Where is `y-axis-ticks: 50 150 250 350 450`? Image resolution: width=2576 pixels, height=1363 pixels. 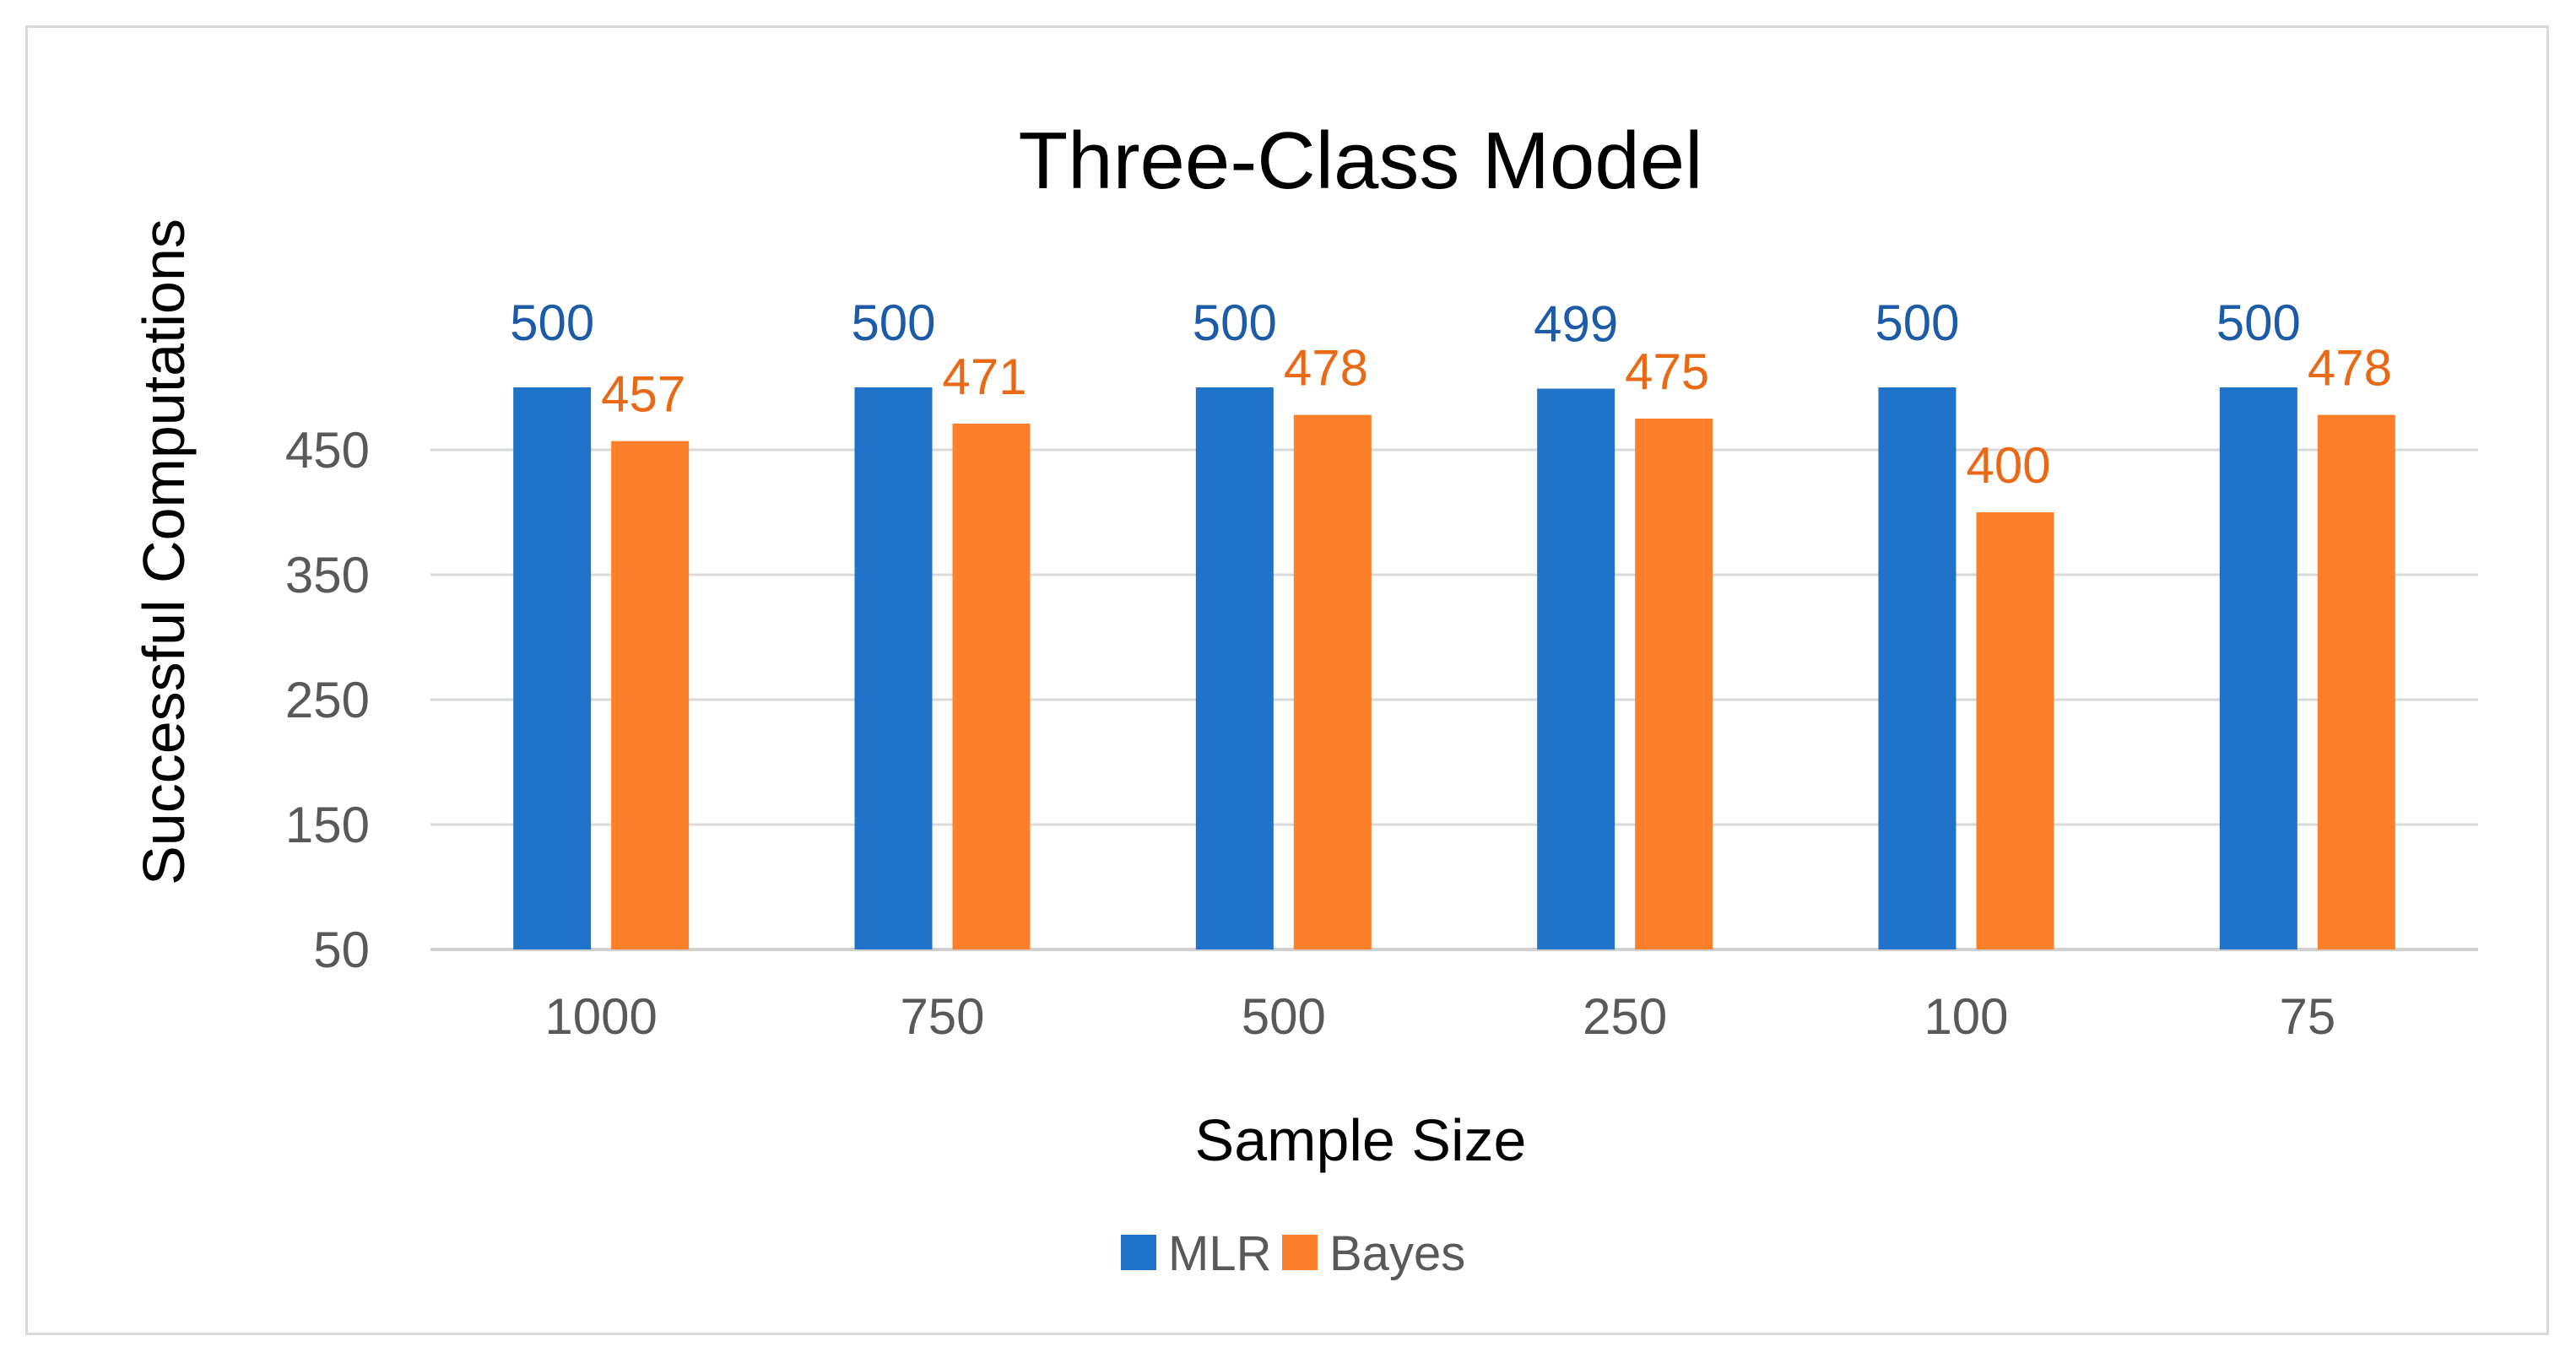
y-axis-ticks: 50 150 250 350 450 is located at coordinates (327, 700).